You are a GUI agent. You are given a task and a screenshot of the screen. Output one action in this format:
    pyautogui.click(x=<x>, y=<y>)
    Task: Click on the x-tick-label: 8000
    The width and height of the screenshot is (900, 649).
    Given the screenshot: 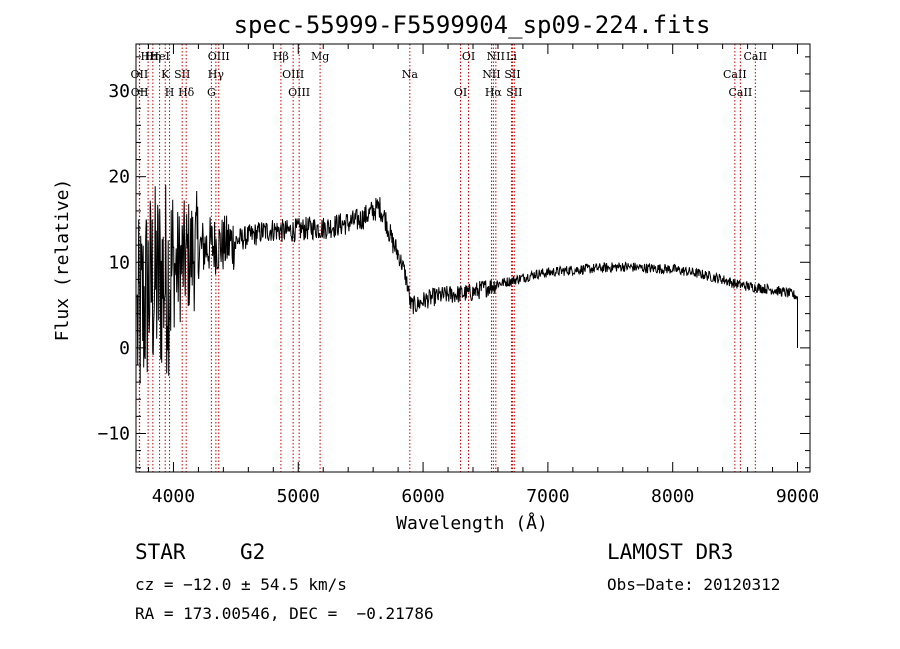 What is the action you would take?
    pyautogui.click(x=672, y=496)
    